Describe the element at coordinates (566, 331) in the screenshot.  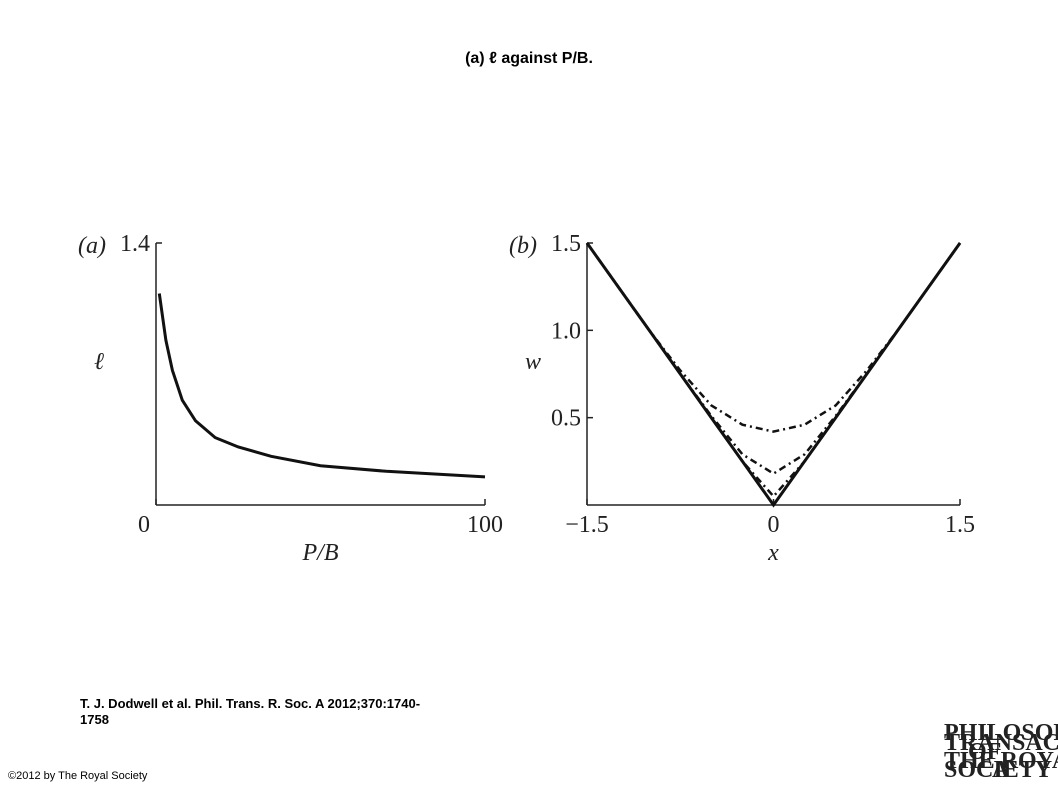
I see `y-tick-label: 1.0` at that location.